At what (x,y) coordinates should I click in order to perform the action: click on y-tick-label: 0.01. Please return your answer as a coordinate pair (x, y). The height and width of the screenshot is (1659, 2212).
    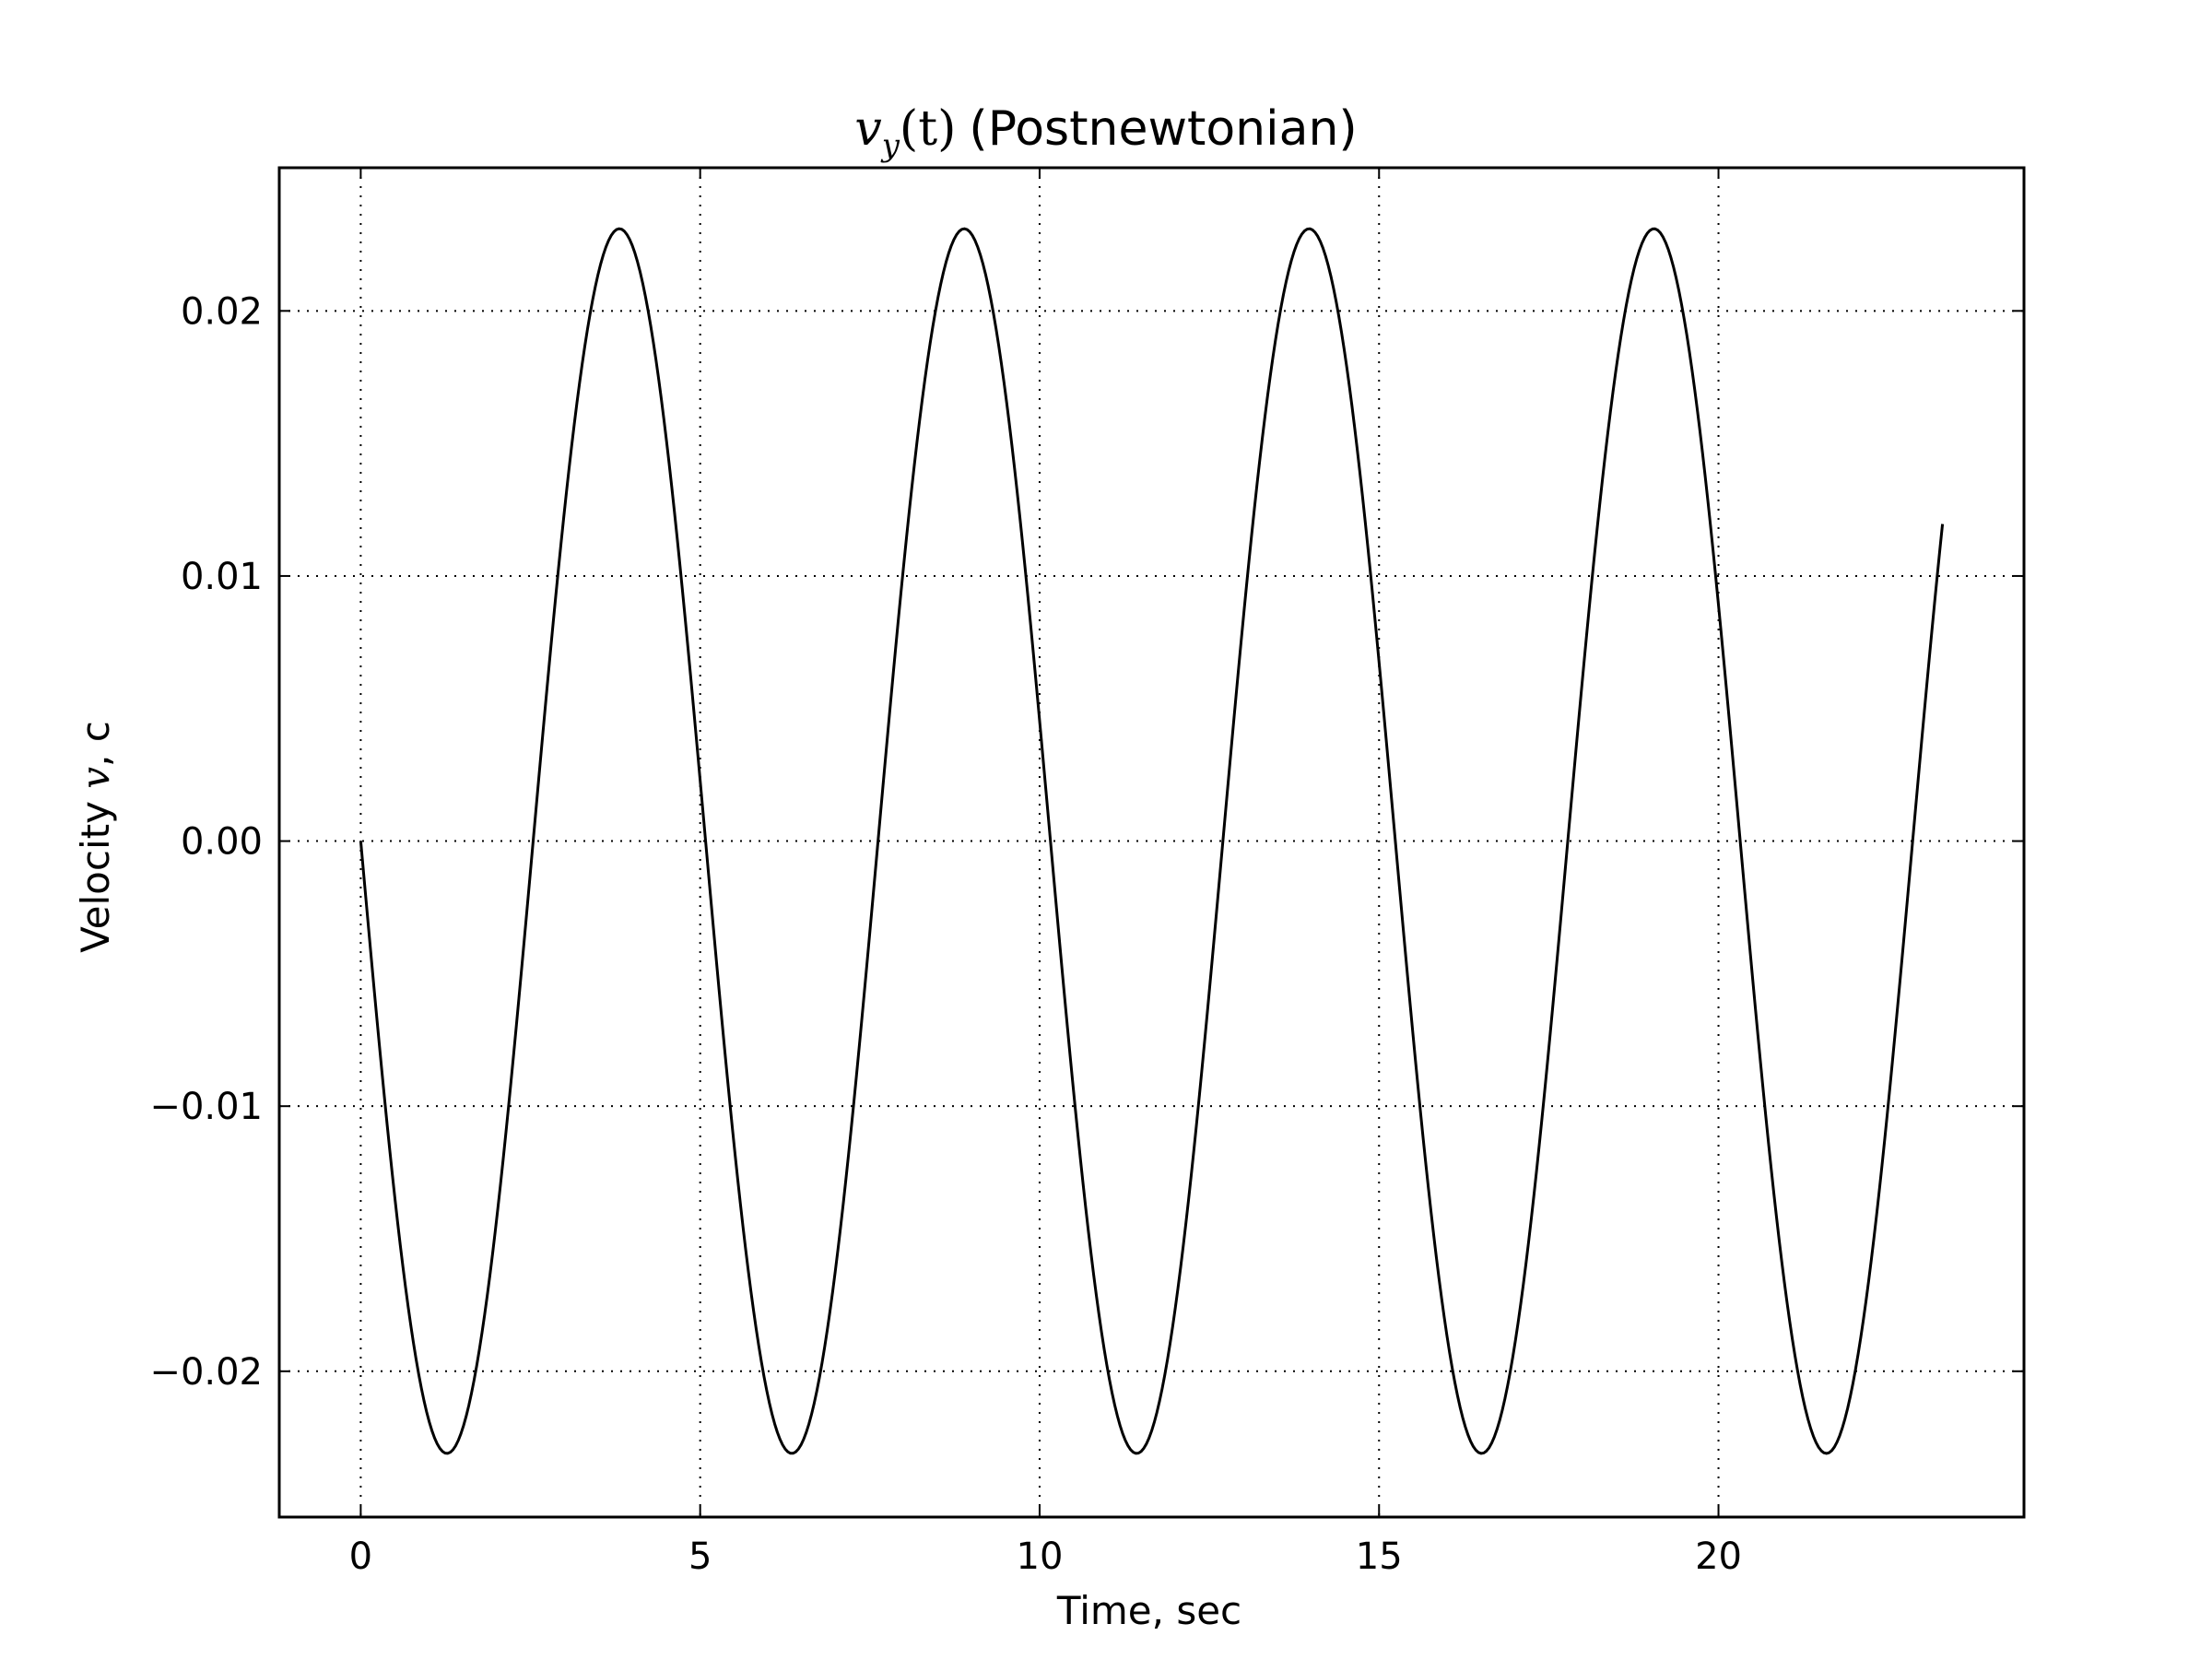
    Looking at the image, I should click on (222, 577).